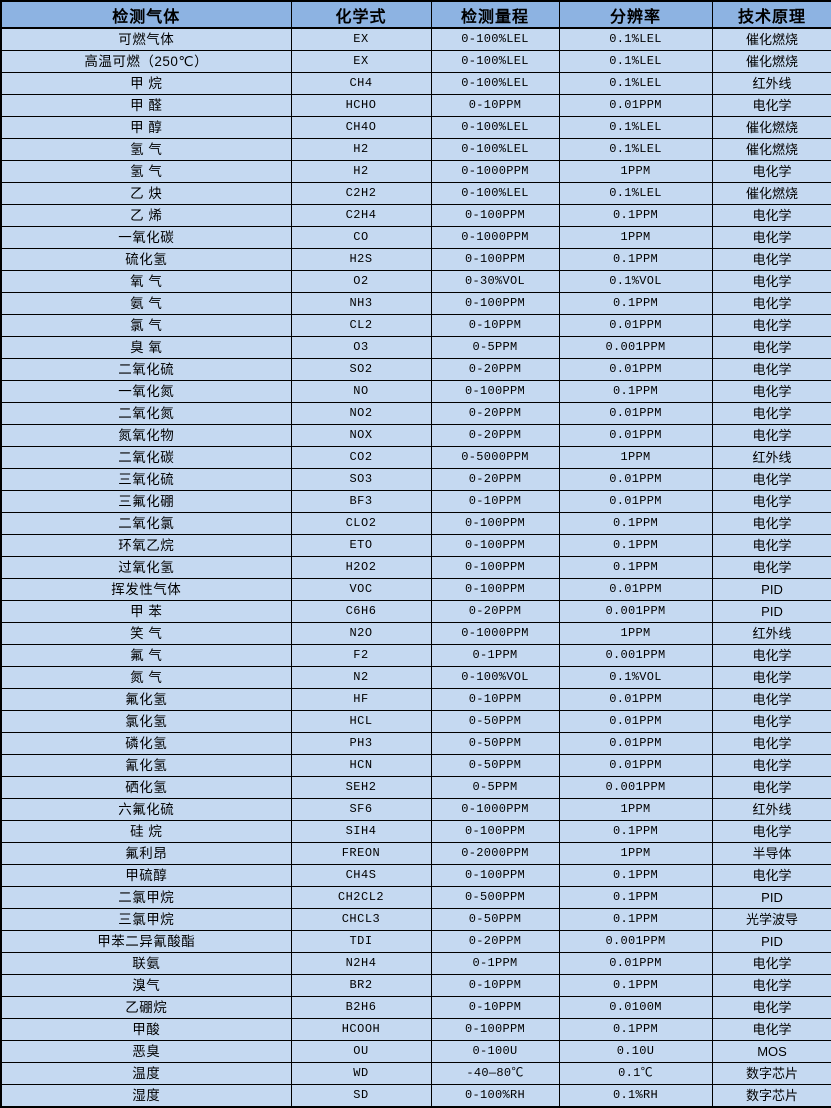 The image size is (831, 1108). Describe the element at coordinates (146, 1007) in the screenshot. I see `cell-gas: 乙硼烷` at that location.